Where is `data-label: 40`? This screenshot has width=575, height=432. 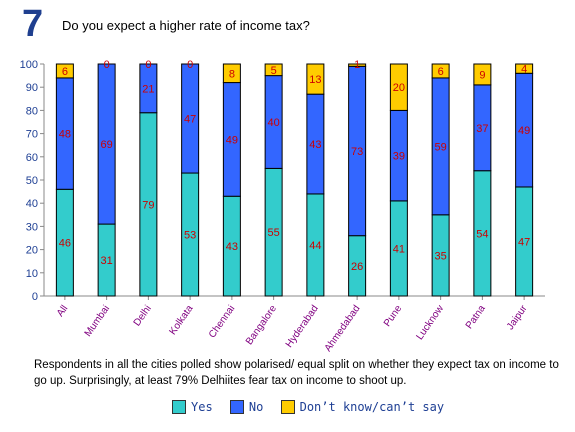
data-label: 40 is located at coordinates (274, 123).